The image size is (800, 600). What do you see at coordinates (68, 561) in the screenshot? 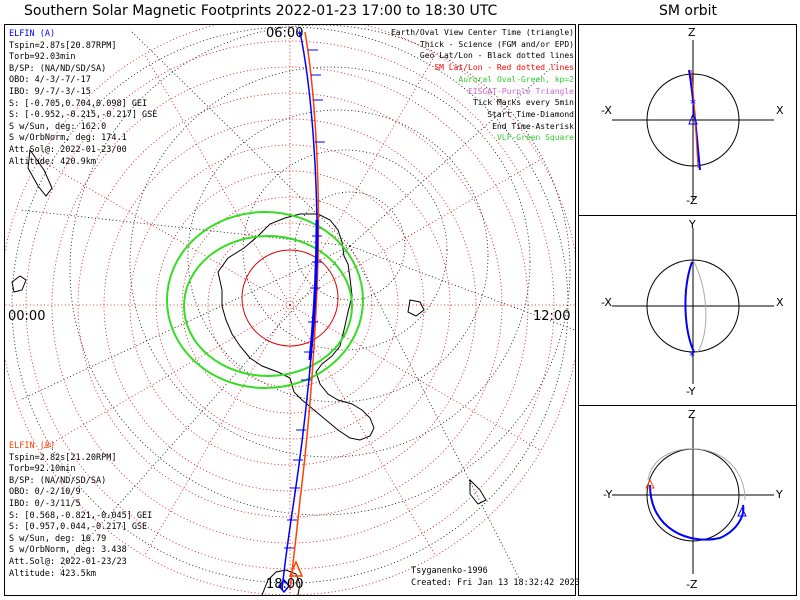
I see `elfin-b-line: Att.Sol@: 2022-01-23/23` at bounding box center [68, 561].